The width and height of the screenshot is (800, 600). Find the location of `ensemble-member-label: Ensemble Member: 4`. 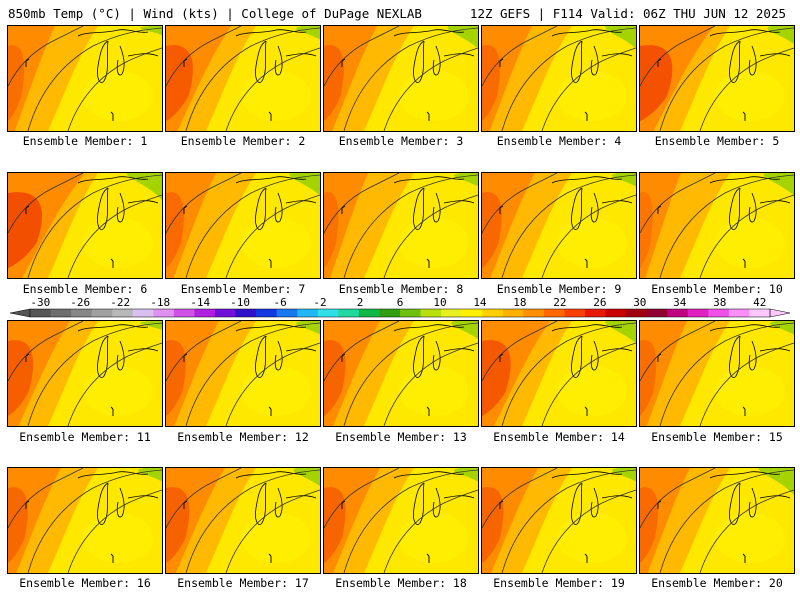

ensemble-member-label: Ensemble Member: 4 is located at coordinates (559, 141).